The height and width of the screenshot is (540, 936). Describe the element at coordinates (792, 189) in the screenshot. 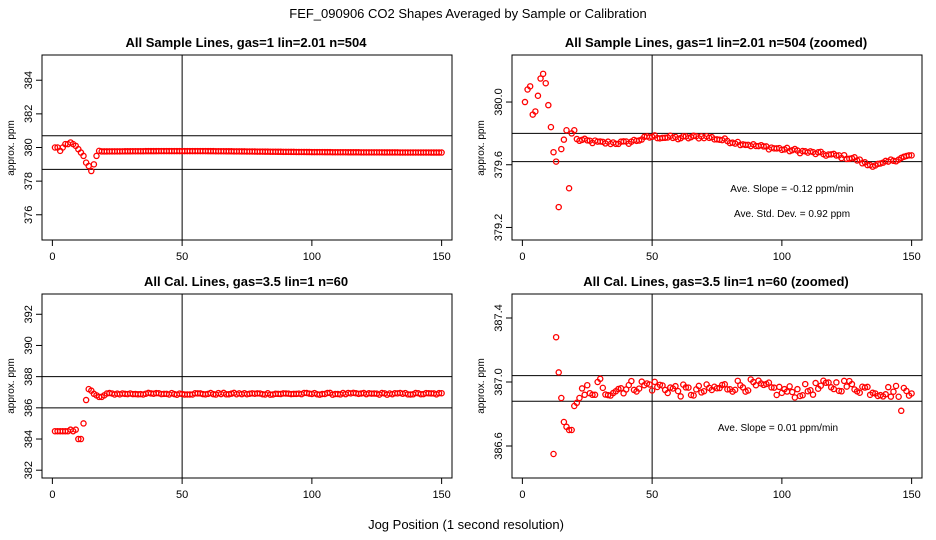

I see `slope-annotation: Ave. Slope = -0.12 ppm/min` at that location.